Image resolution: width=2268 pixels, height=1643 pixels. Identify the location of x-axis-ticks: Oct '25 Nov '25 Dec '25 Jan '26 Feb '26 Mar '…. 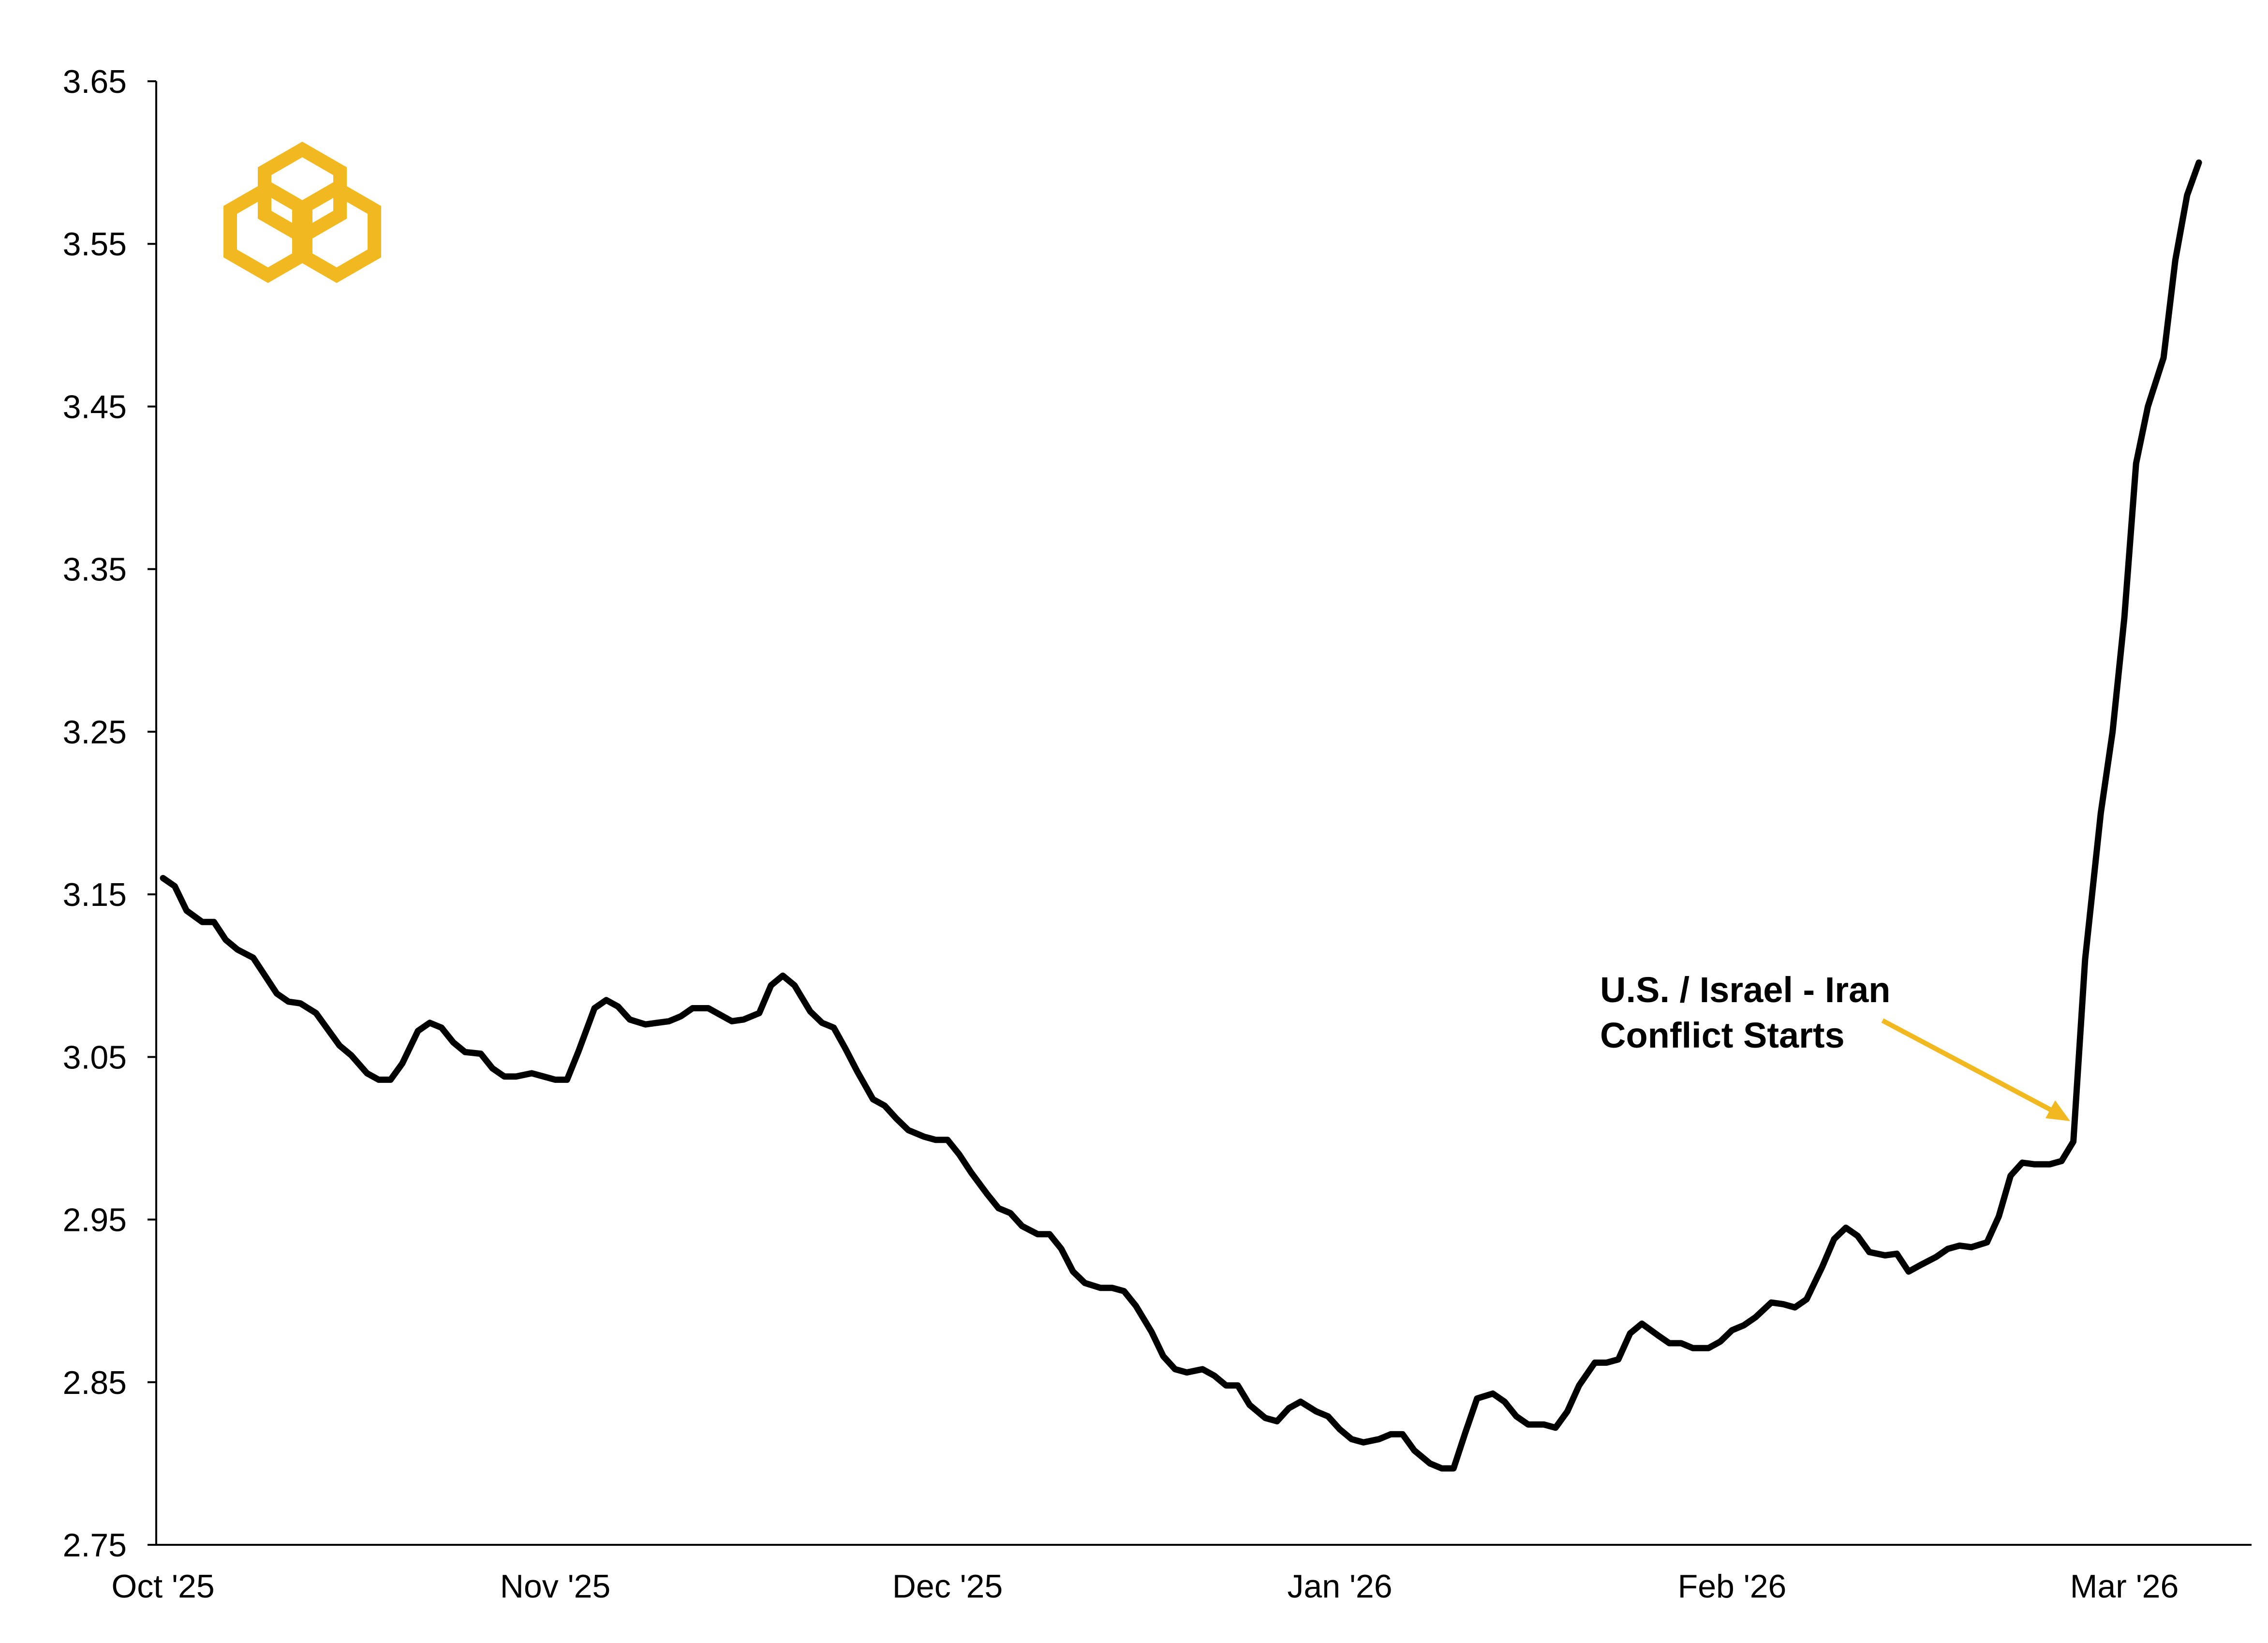
(1145, 1586).